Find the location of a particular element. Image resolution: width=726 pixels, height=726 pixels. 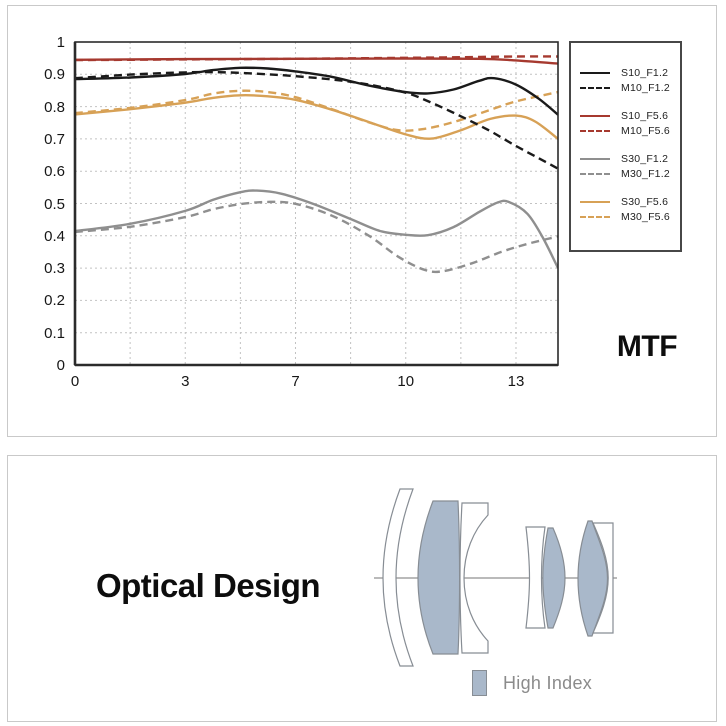

y-axis-tick-0.3: 0.3 is located at coordinates (54, 269).